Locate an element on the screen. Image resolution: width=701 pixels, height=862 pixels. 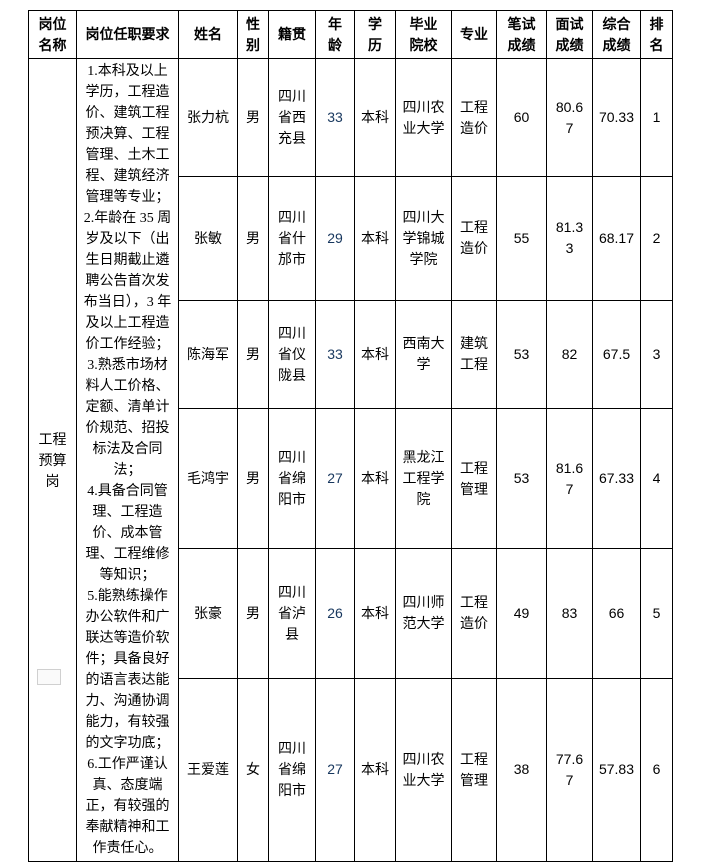
header-position: 岗位名称 is located at coordinates (52, 34).